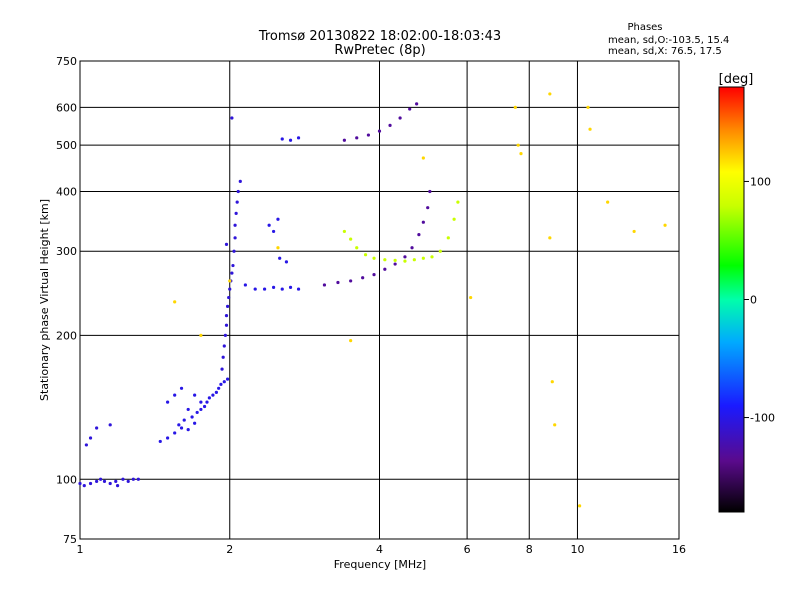 The image size is (800, 600). I want to click on x-tick-label: 8, so click(529, 549).